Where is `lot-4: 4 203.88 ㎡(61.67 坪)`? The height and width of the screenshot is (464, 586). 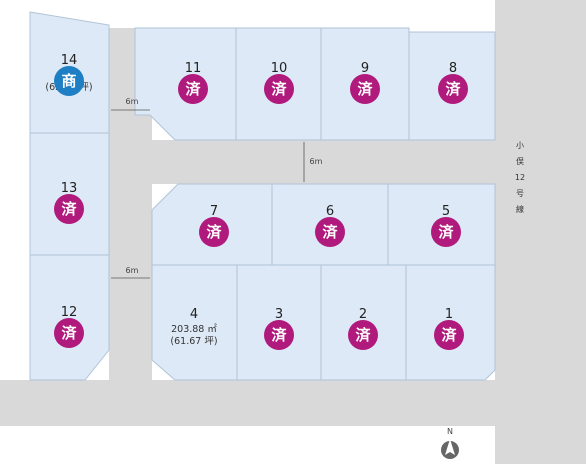
lot-4: 4 203.88 ㎡(61.67 坪) is located at coordinates (193, 327).